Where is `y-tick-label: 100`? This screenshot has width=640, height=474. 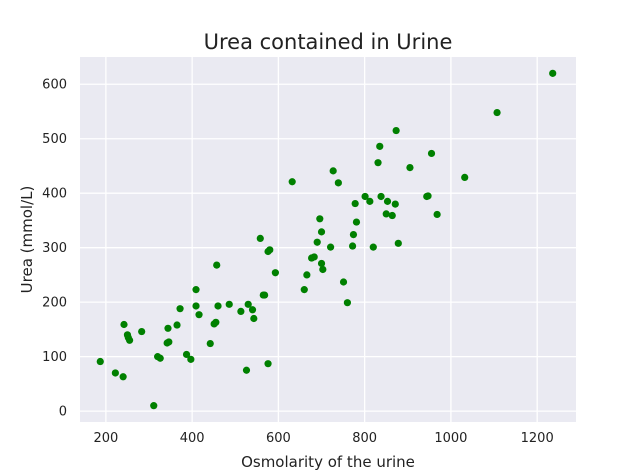
y-tick-label: 100 is located at coordinates (54, 357).